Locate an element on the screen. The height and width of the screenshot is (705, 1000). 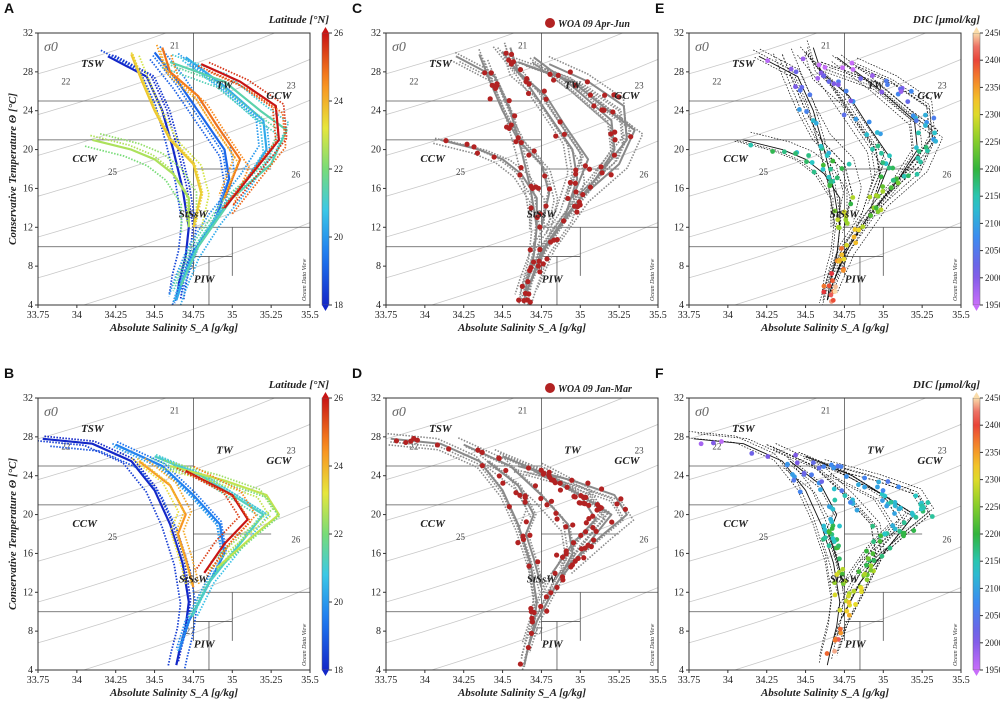
y-tick-label: 8 is located at coordinates (378, 266).